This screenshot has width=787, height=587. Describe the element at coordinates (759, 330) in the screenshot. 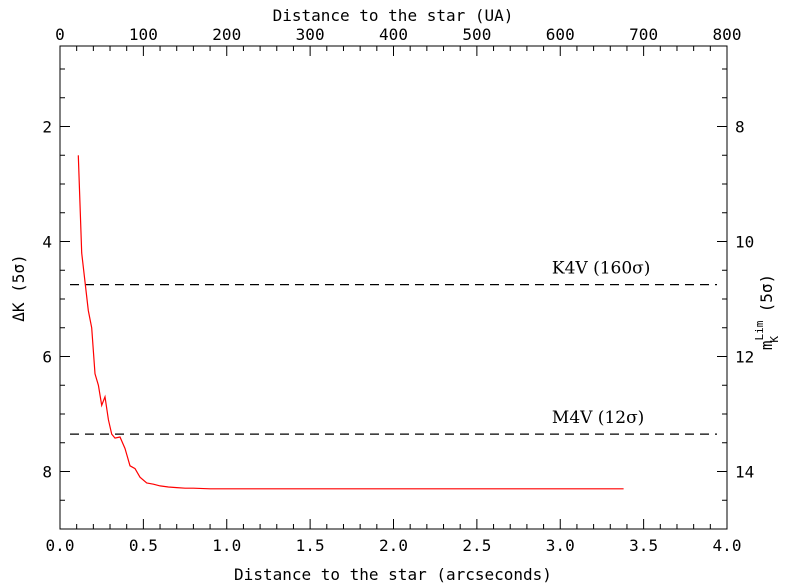

I see `y-right-title-sup: Lim` at that location.